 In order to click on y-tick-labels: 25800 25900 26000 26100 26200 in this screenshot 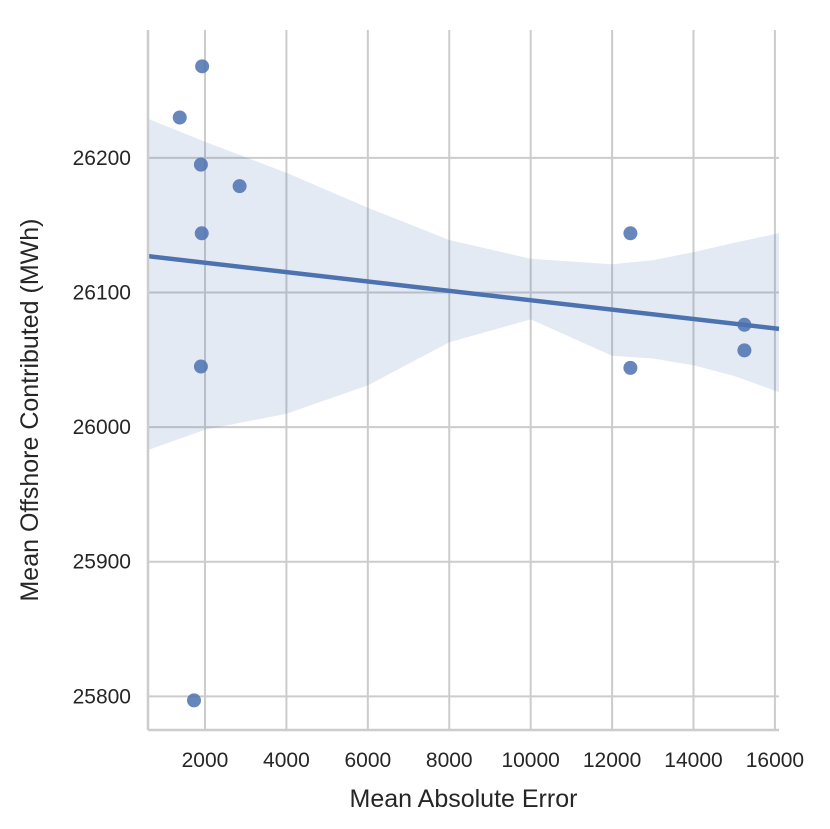, I will do `click(102, 427)`.